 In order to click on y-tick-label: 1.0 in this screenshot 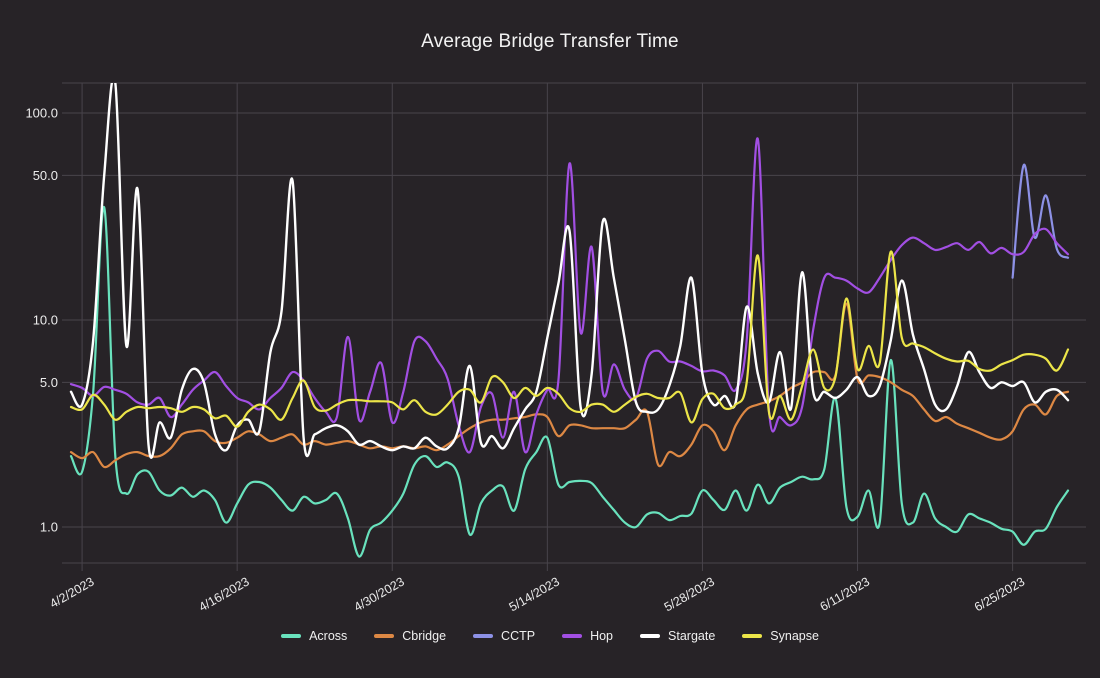, I will do `click(49, 527)`.